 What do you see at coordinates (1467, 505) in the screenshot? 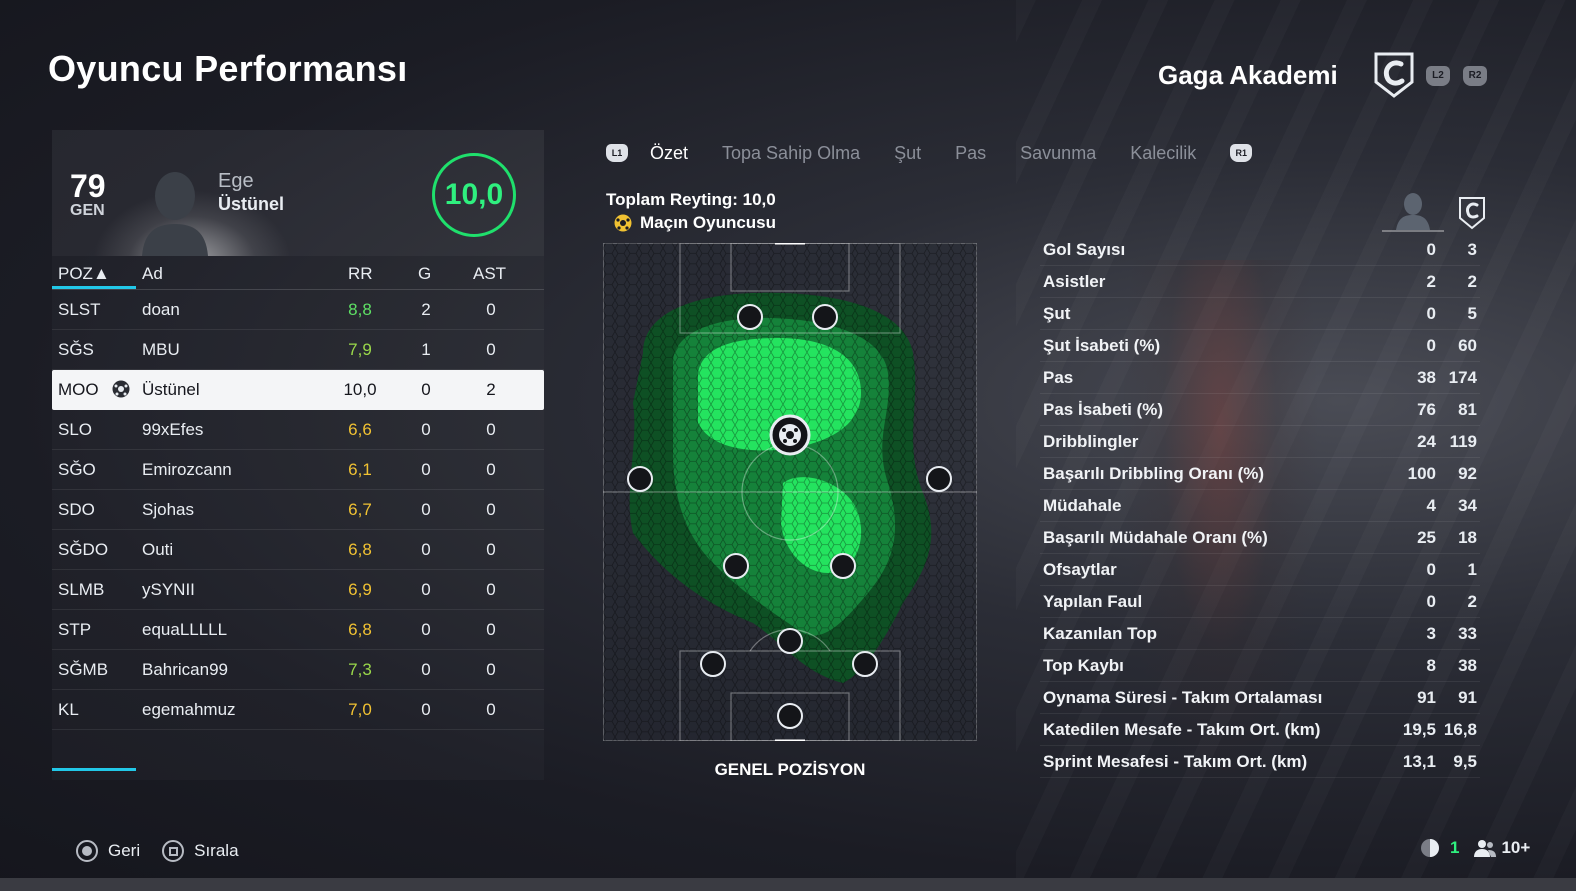
I see `stat-team-value: 34` at bounding box center [1467, 505].